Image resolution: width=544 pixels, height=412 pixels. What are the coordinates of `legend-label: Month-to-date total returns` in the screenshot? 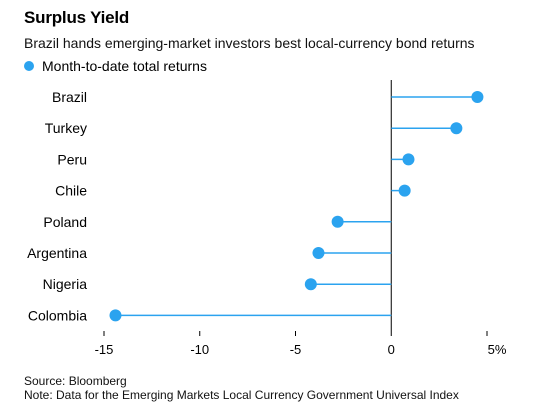 It's located at (124, 66).